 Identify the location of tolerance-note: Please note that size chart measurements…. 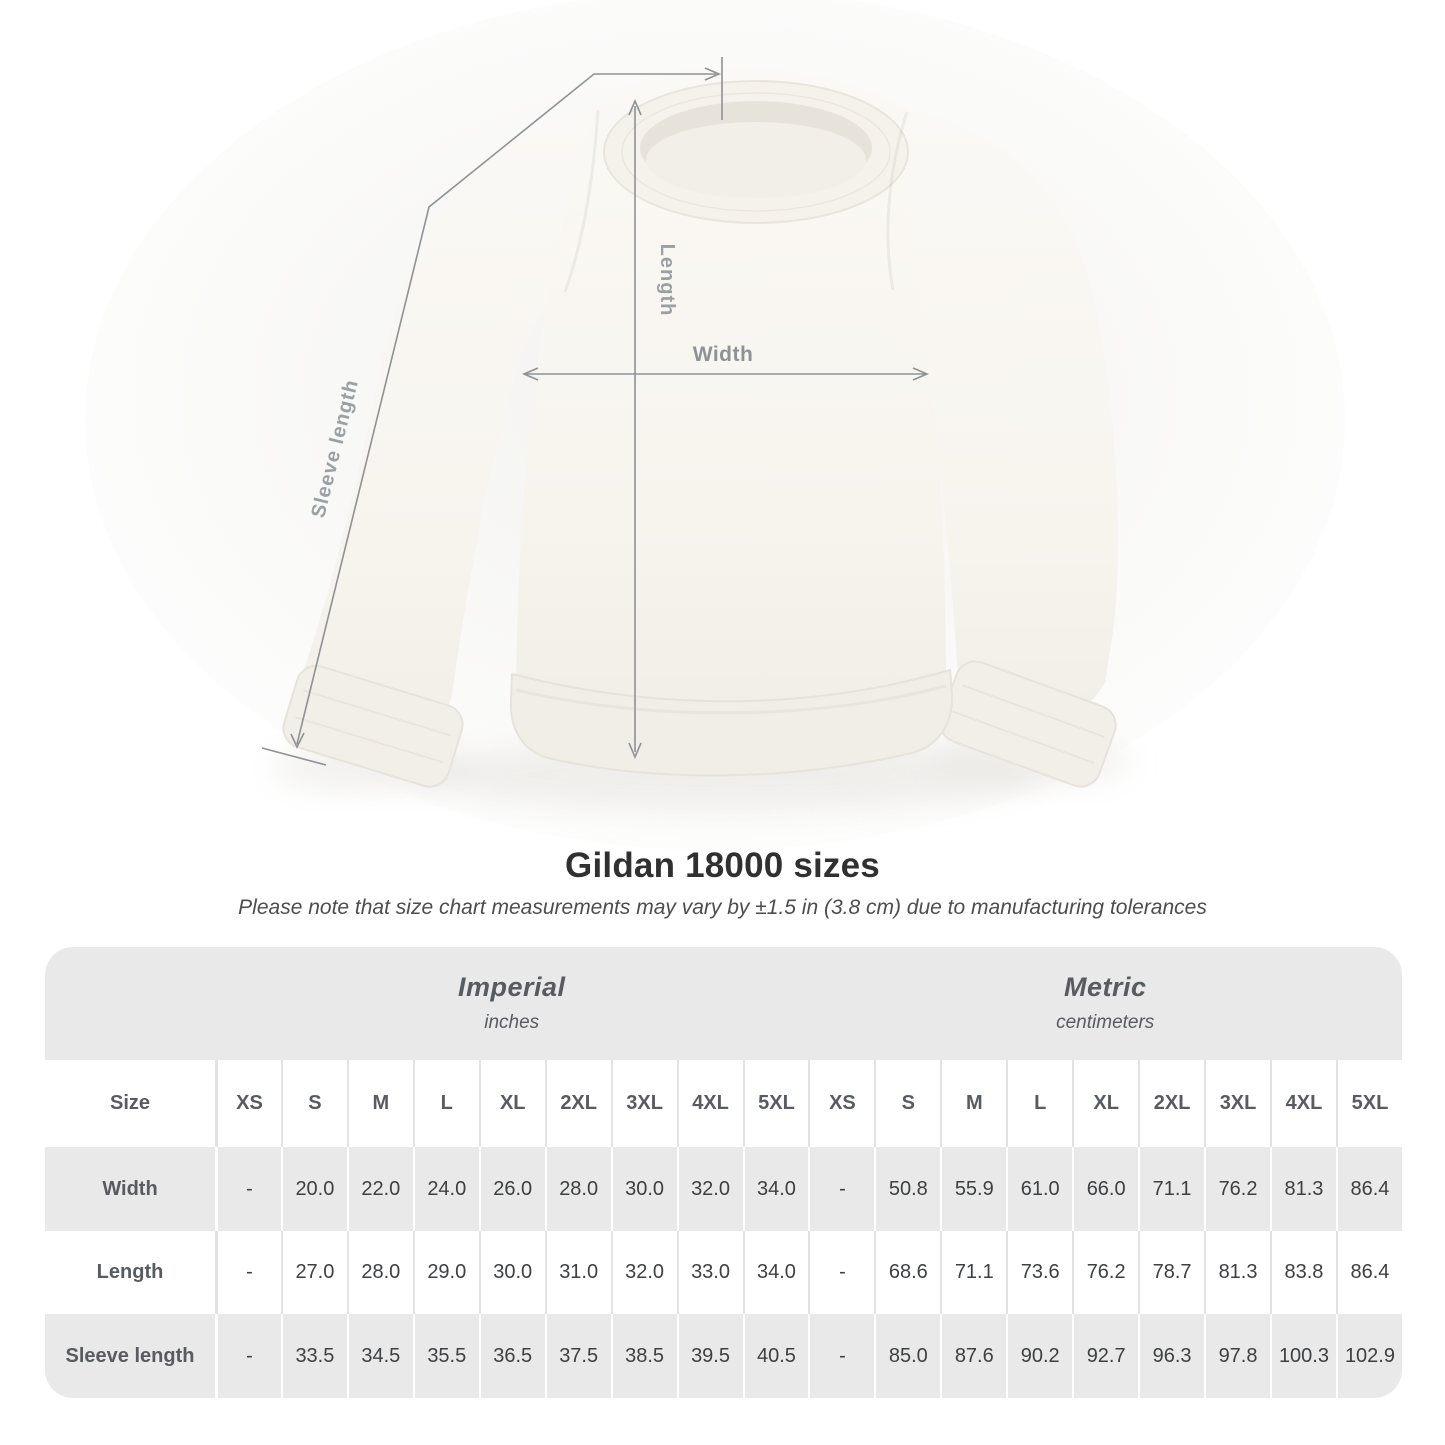
(722, 907).